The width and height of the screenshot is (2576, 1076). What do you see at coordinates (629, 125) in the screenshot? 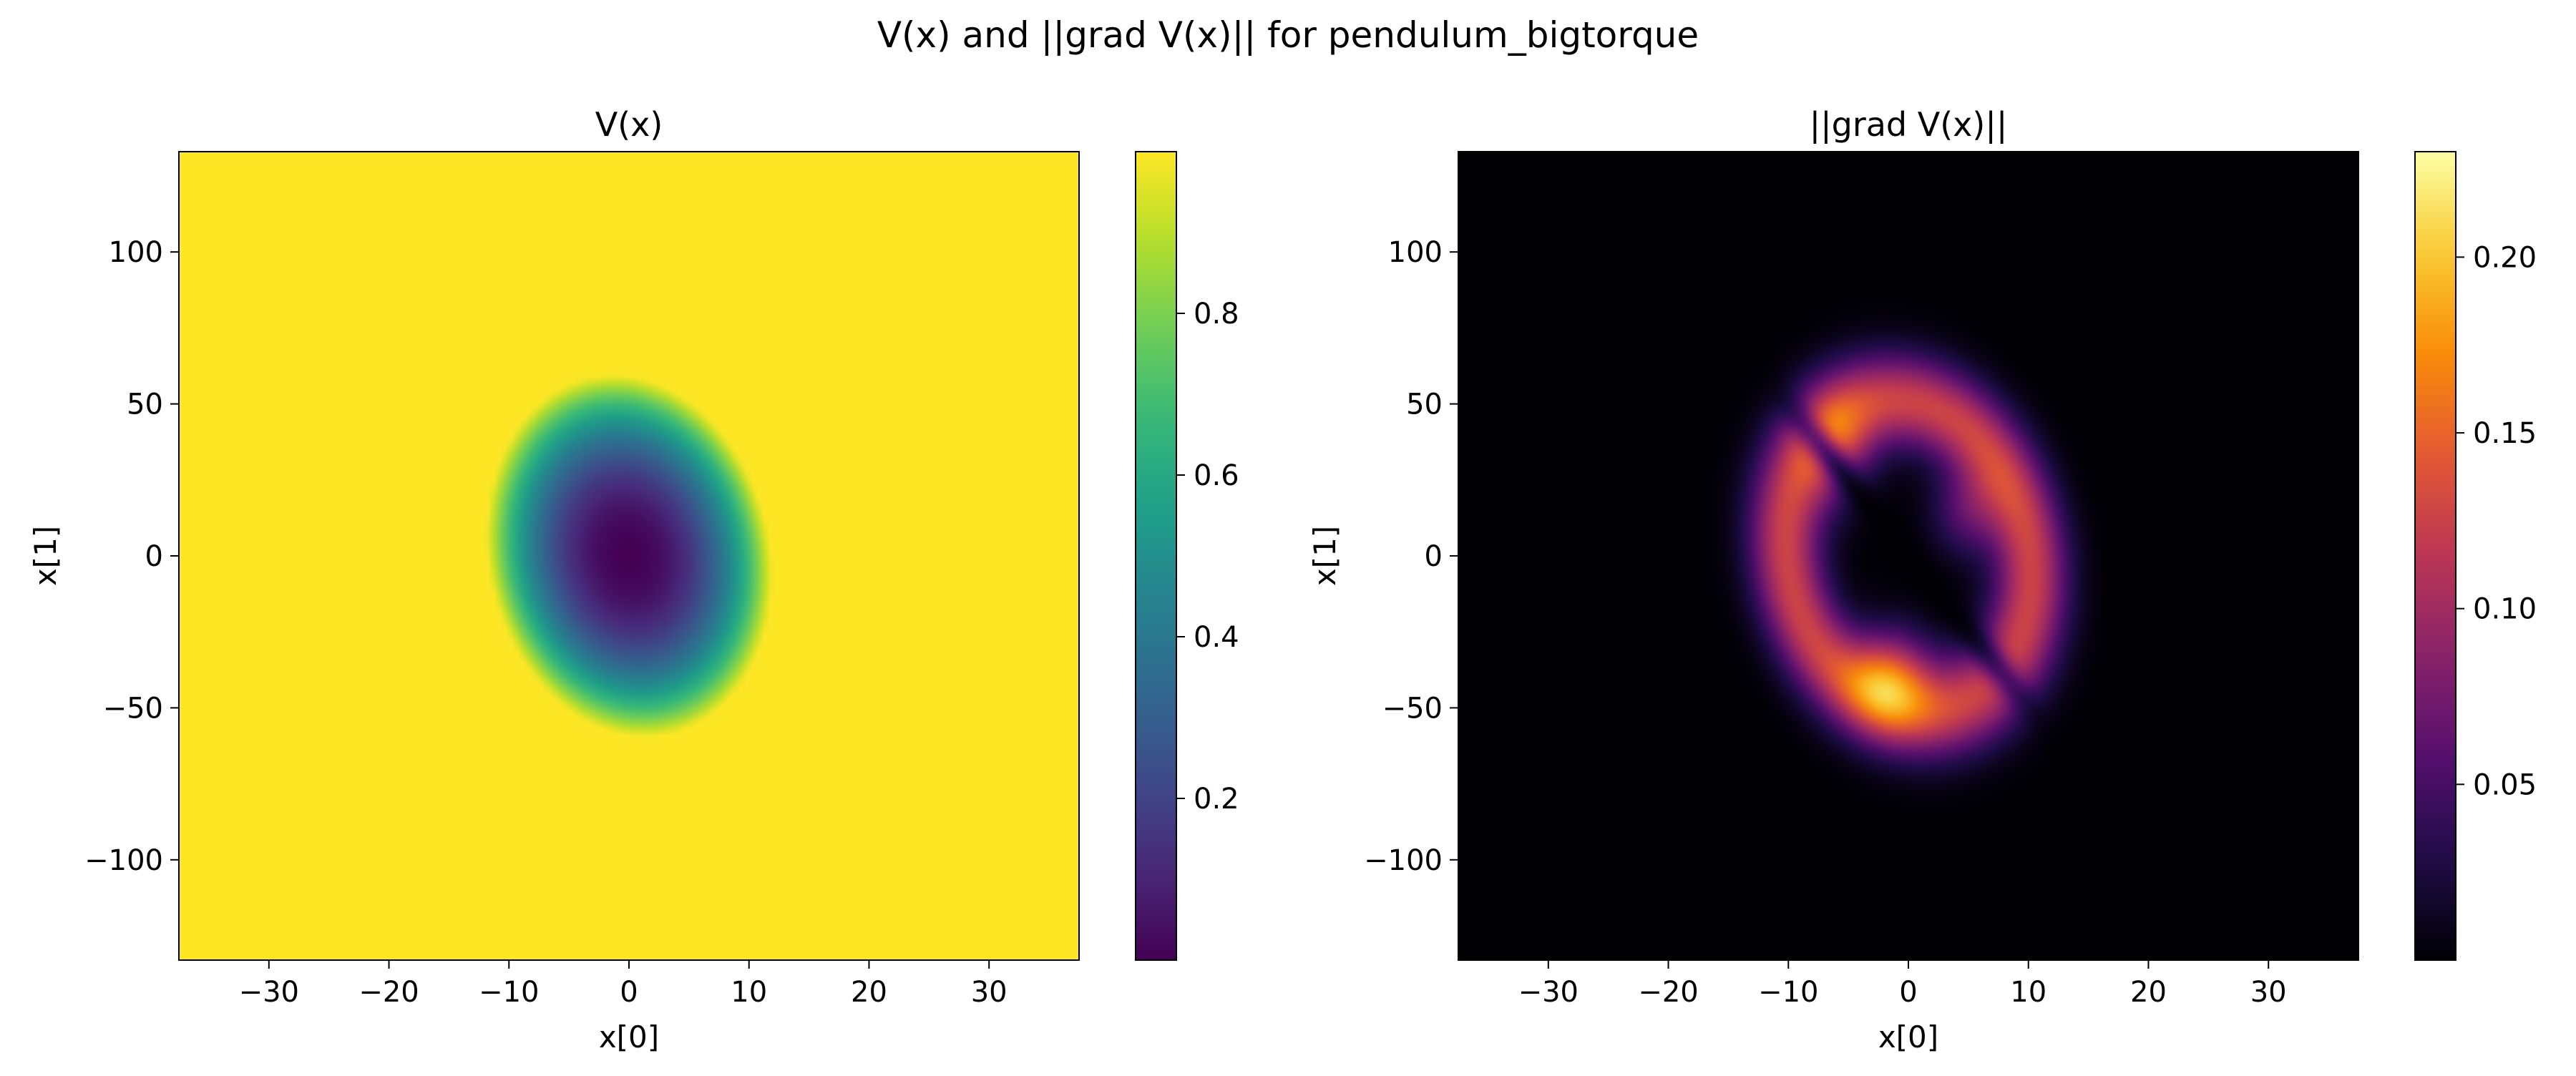
I see `panel-title: V(x)` at bounding box center [629, 125].